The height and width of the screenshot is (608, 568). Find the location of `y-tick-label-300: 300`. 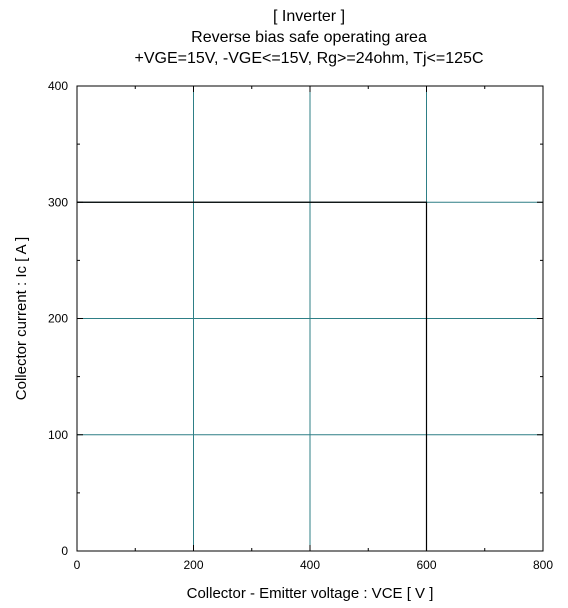

y-tick-label-300: 300 is located at coordinates (58, 202).